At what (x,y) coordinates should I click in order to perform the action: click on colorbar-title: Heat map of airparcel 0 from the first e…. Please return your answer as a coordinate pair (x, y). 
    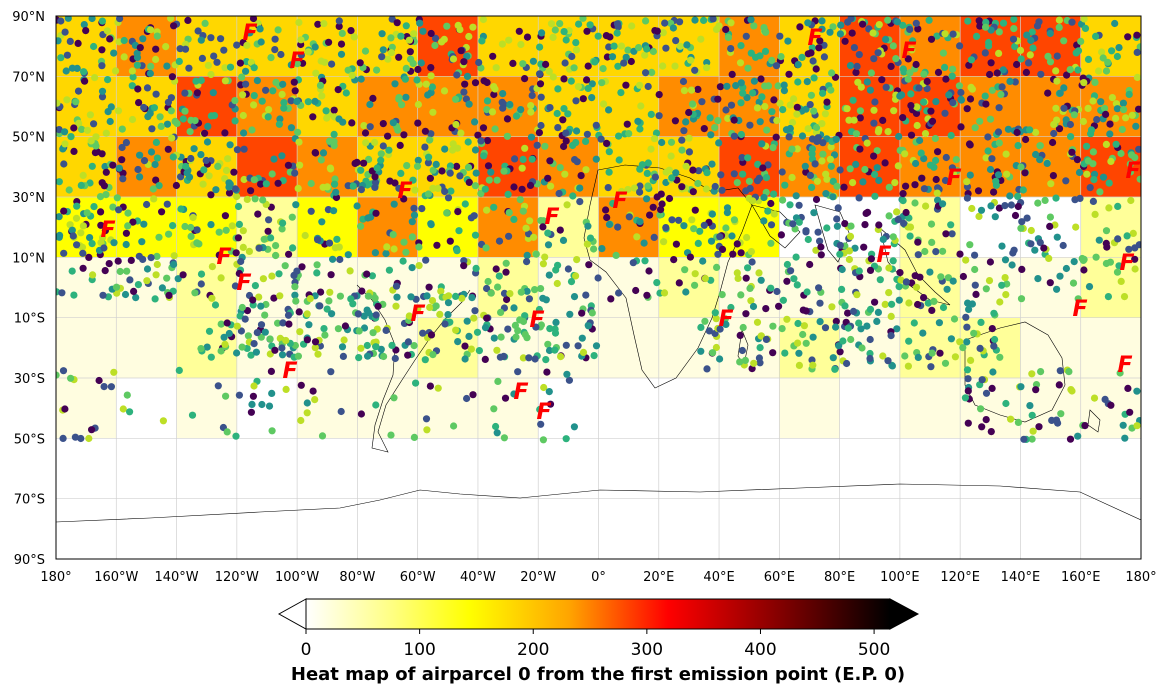
    Looking at the image, I should click on (598, 674).